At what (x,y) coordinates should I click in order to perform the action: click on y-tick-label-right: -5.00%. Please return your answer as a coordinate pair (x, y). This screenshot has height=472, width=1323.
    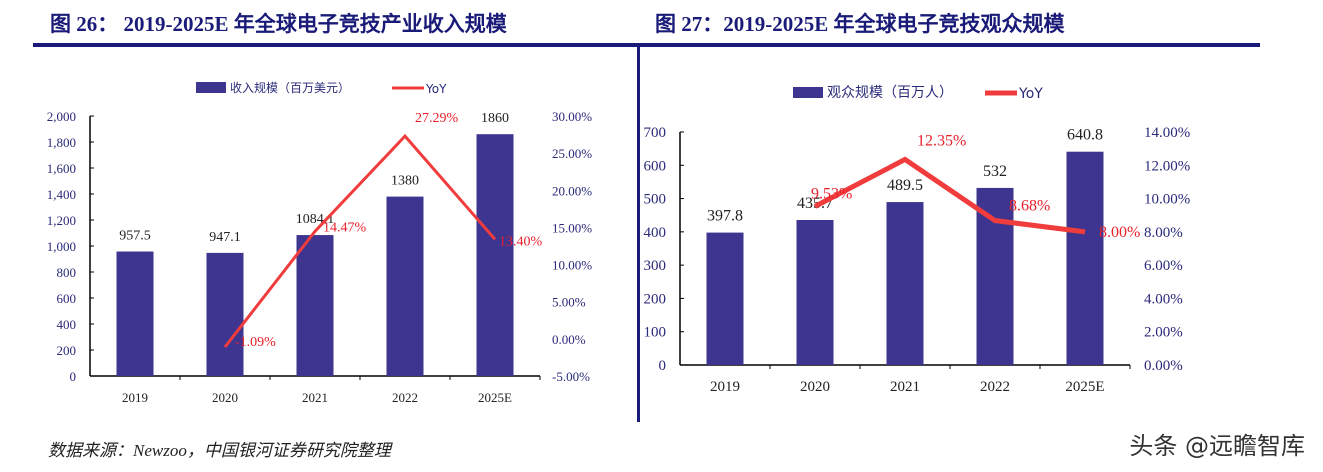
    Looking at the image, I should click on (571, 376).